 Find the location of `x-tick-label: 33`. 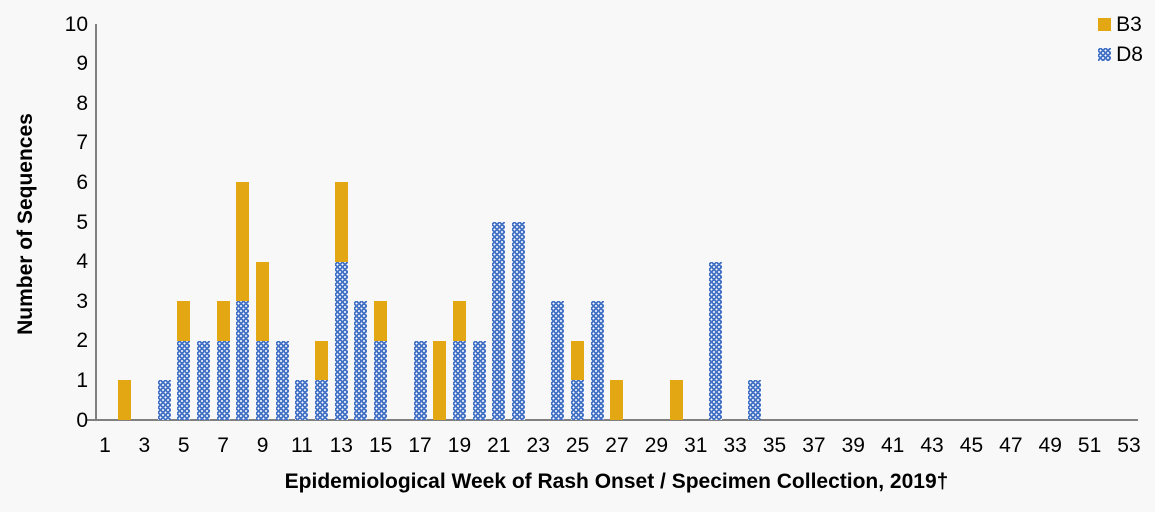

x-tick-label: 33 is located at coordinates (735, 445).